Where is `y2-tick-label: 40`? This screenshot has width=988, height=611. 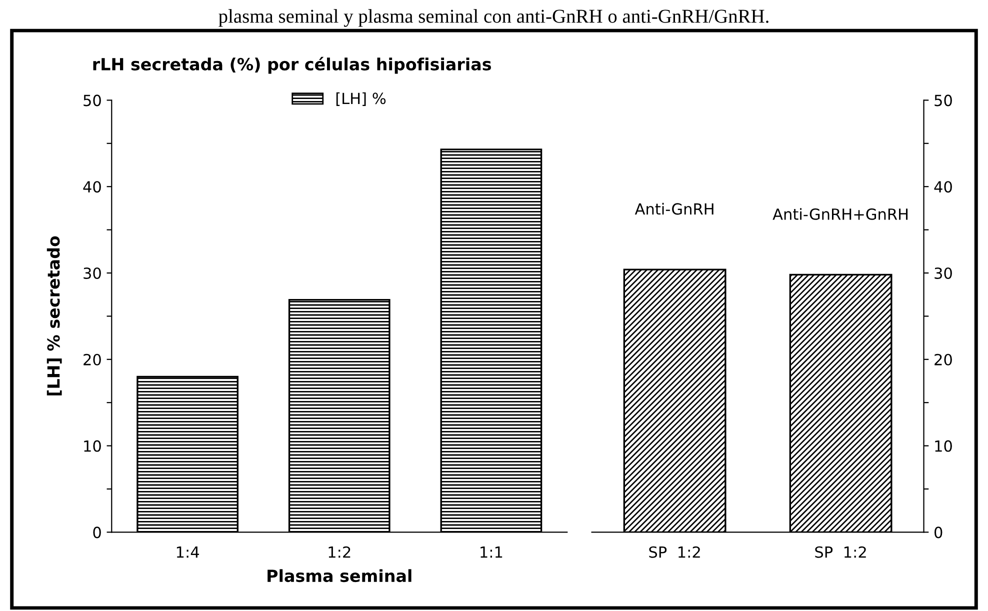 y2-tick-label: 40 is located at coordinates (943, 187).